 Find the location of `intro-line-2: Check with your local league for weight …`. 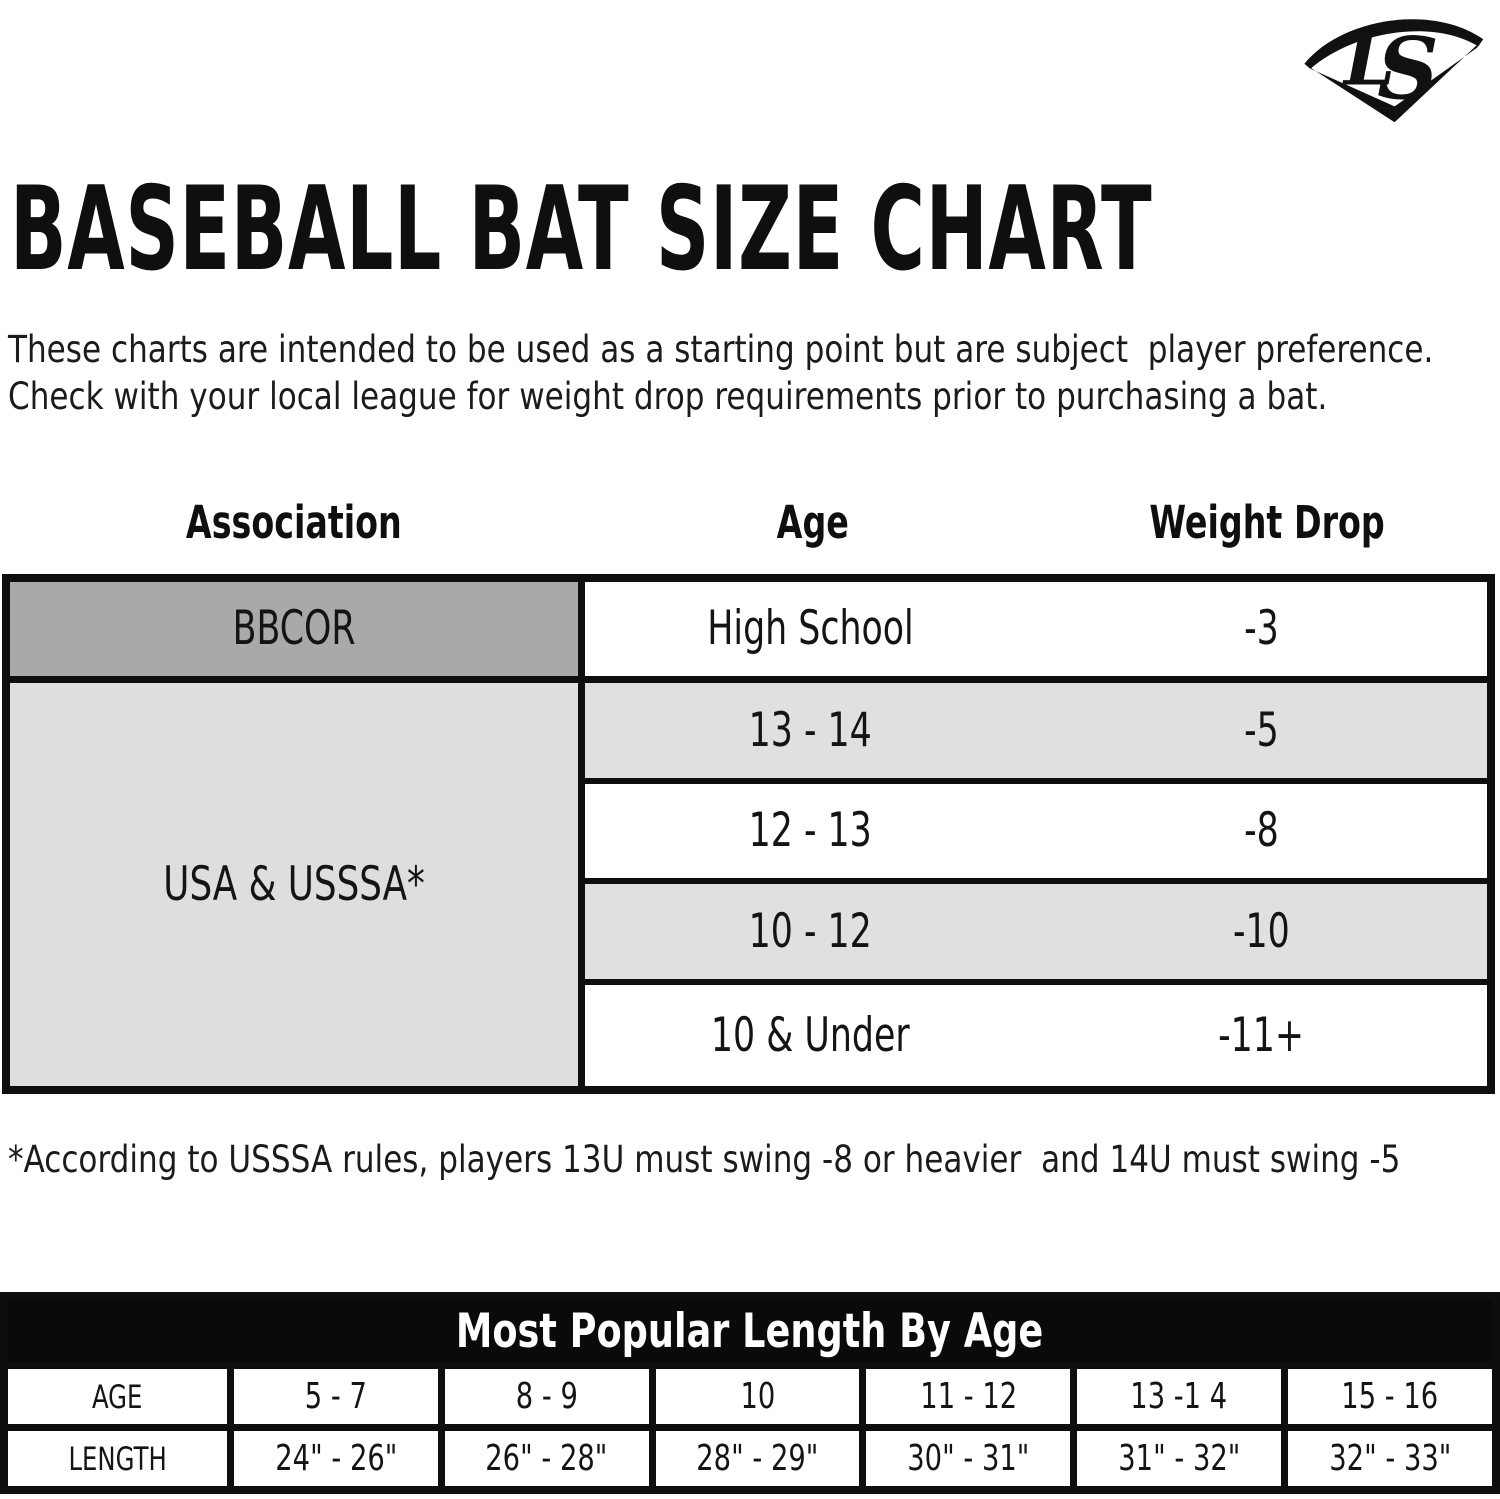

intro-line-2: Check with your local league for weight … is located at coordinates (668, 396).